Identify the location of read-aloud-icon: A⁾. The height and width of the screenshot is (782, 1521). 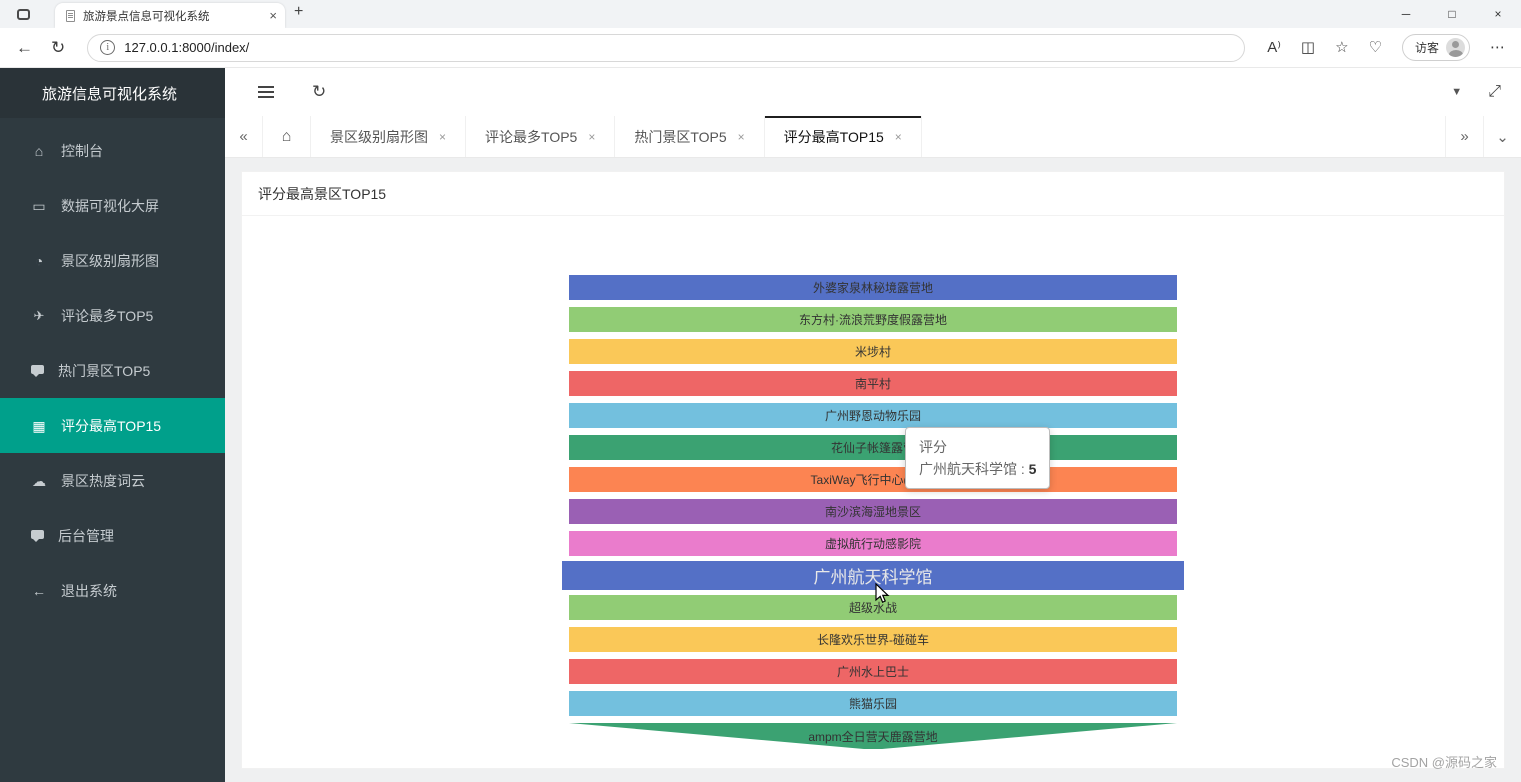
(1274, 47).